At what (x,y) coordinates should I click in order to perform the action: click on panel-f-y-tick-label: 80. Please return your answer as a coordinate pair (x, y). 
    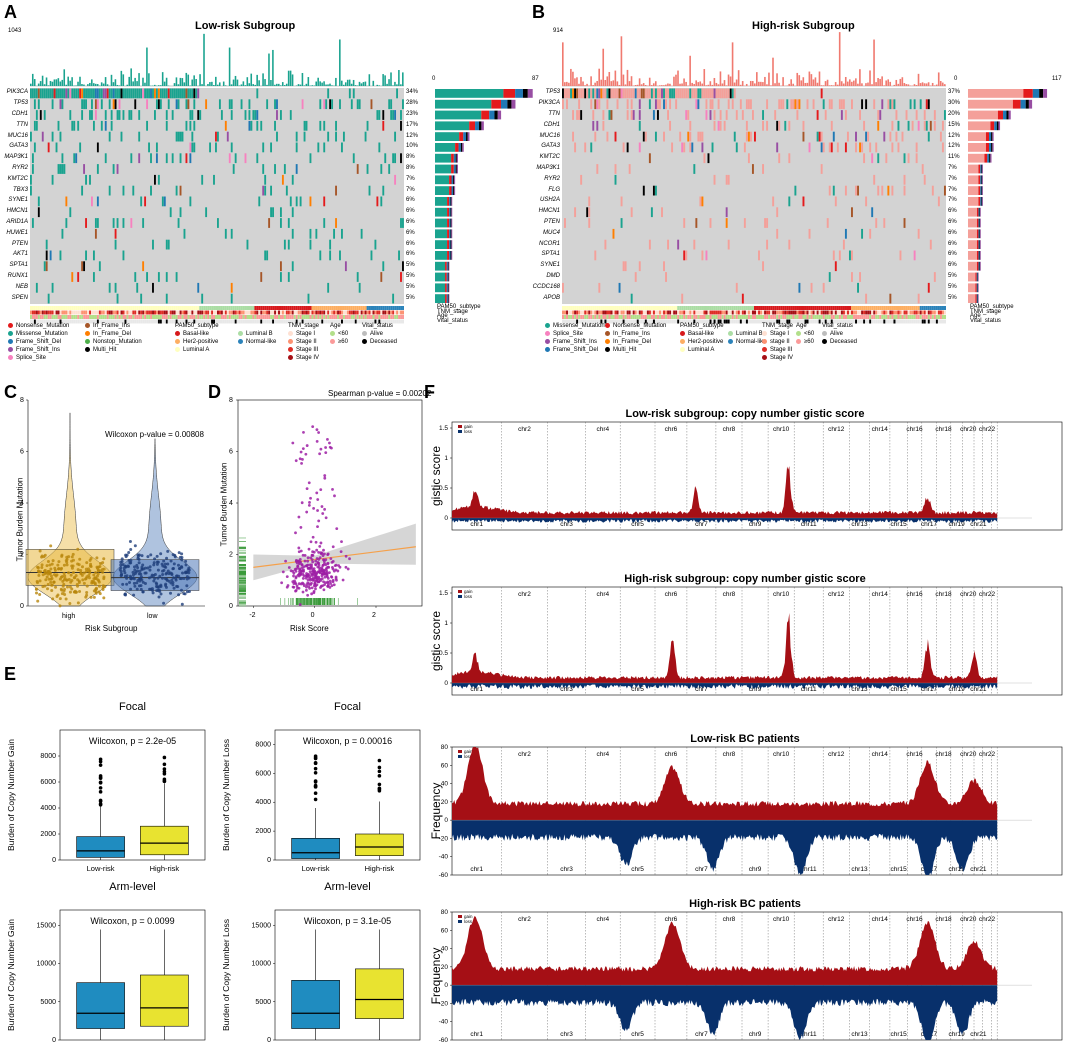
    Looking at the image, I should click on (445, 912).